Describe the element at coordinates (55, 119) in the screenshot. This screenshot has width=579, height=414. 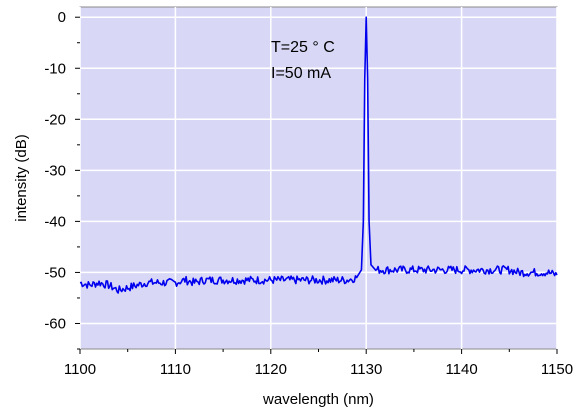
I see `y-tick-label: -20` at that location.